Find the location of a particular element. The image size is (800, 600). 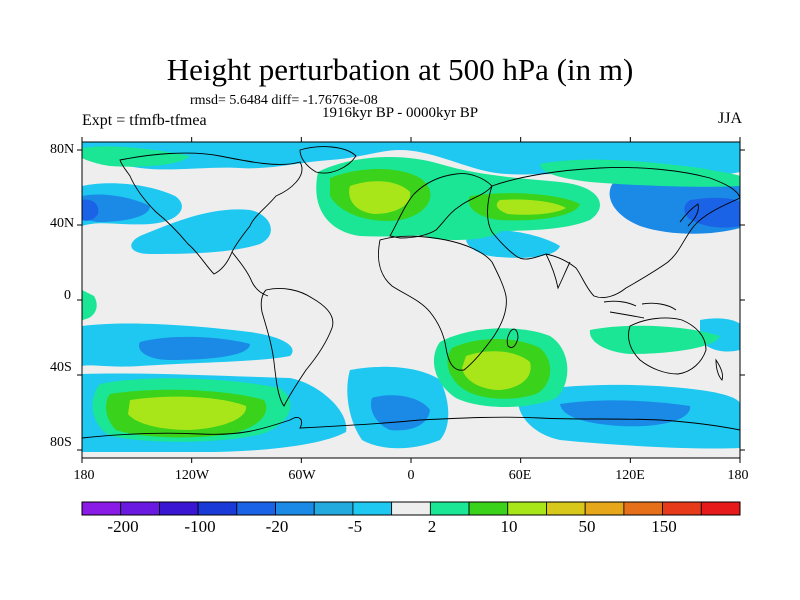

colorbar-label: 10 is located at coordinates (509, 526).